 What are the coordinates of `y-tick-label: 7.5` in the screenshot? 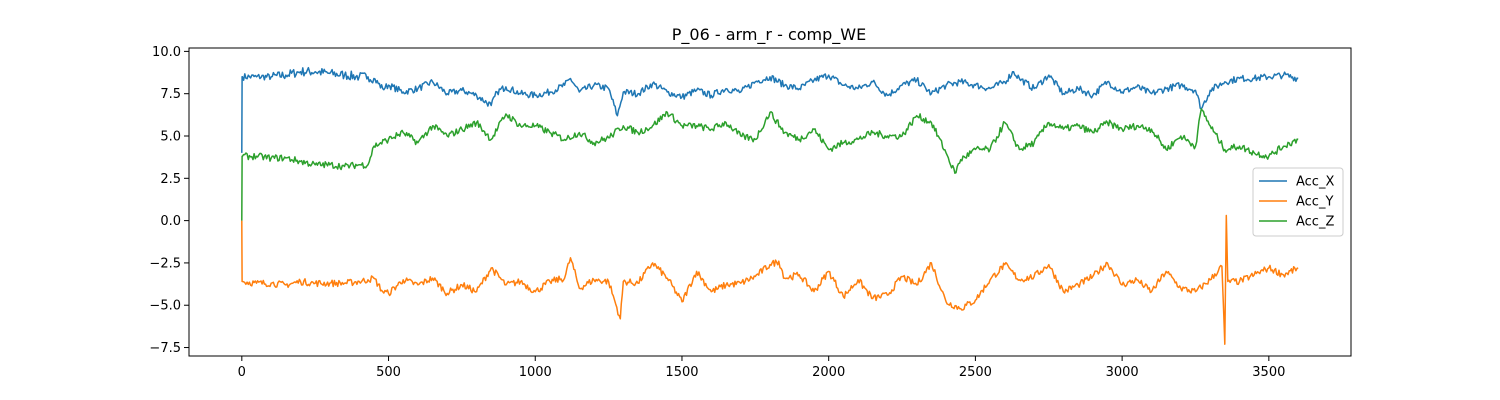 It's located at (170, 94).